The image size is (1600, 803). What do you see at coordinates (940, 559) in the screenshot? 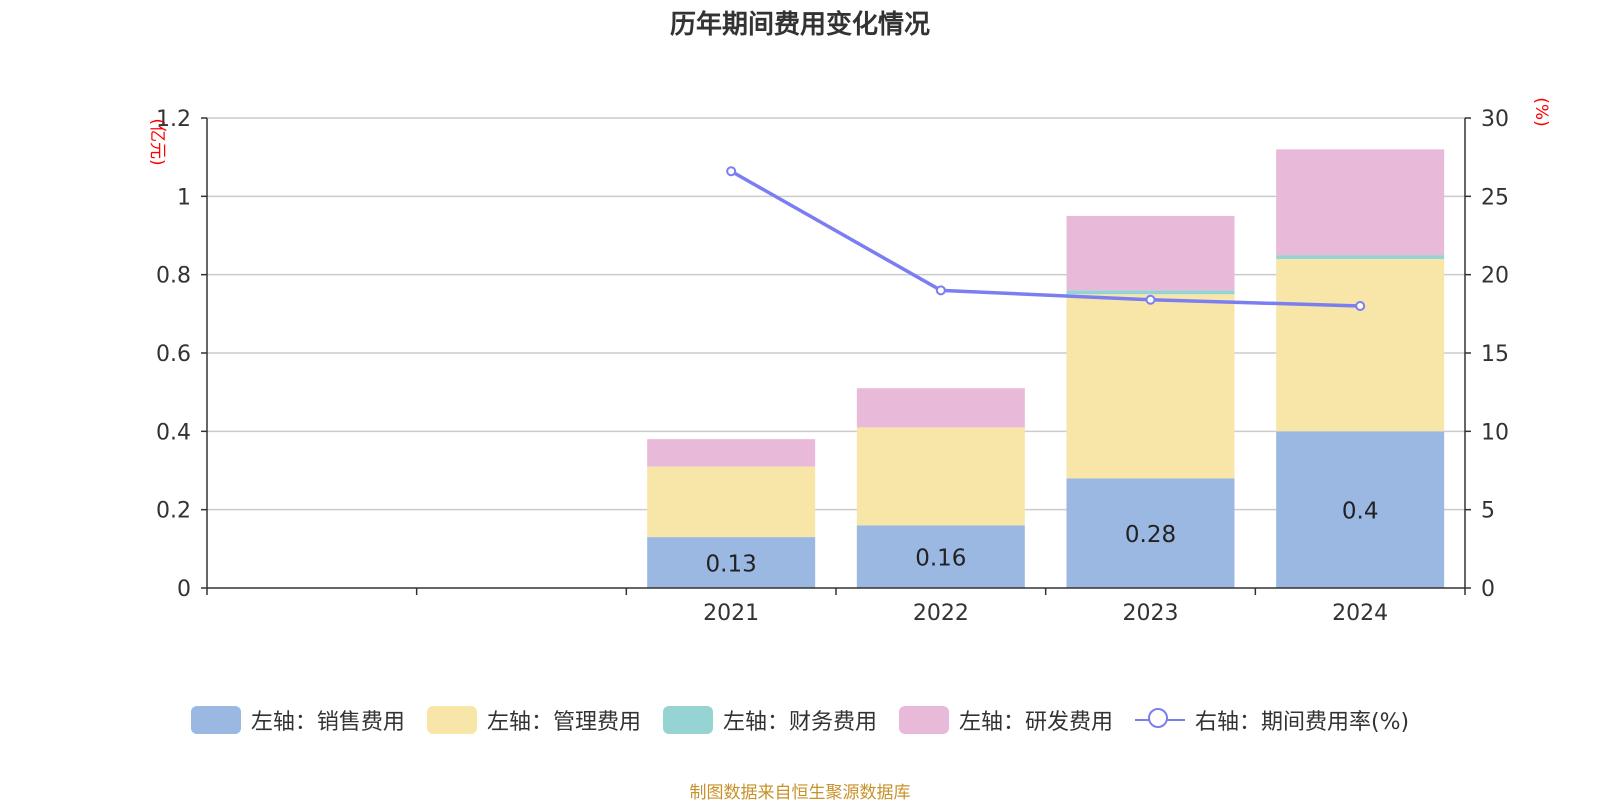
I see `bar-data-label: 0.16` at bounding box center [940, 559].